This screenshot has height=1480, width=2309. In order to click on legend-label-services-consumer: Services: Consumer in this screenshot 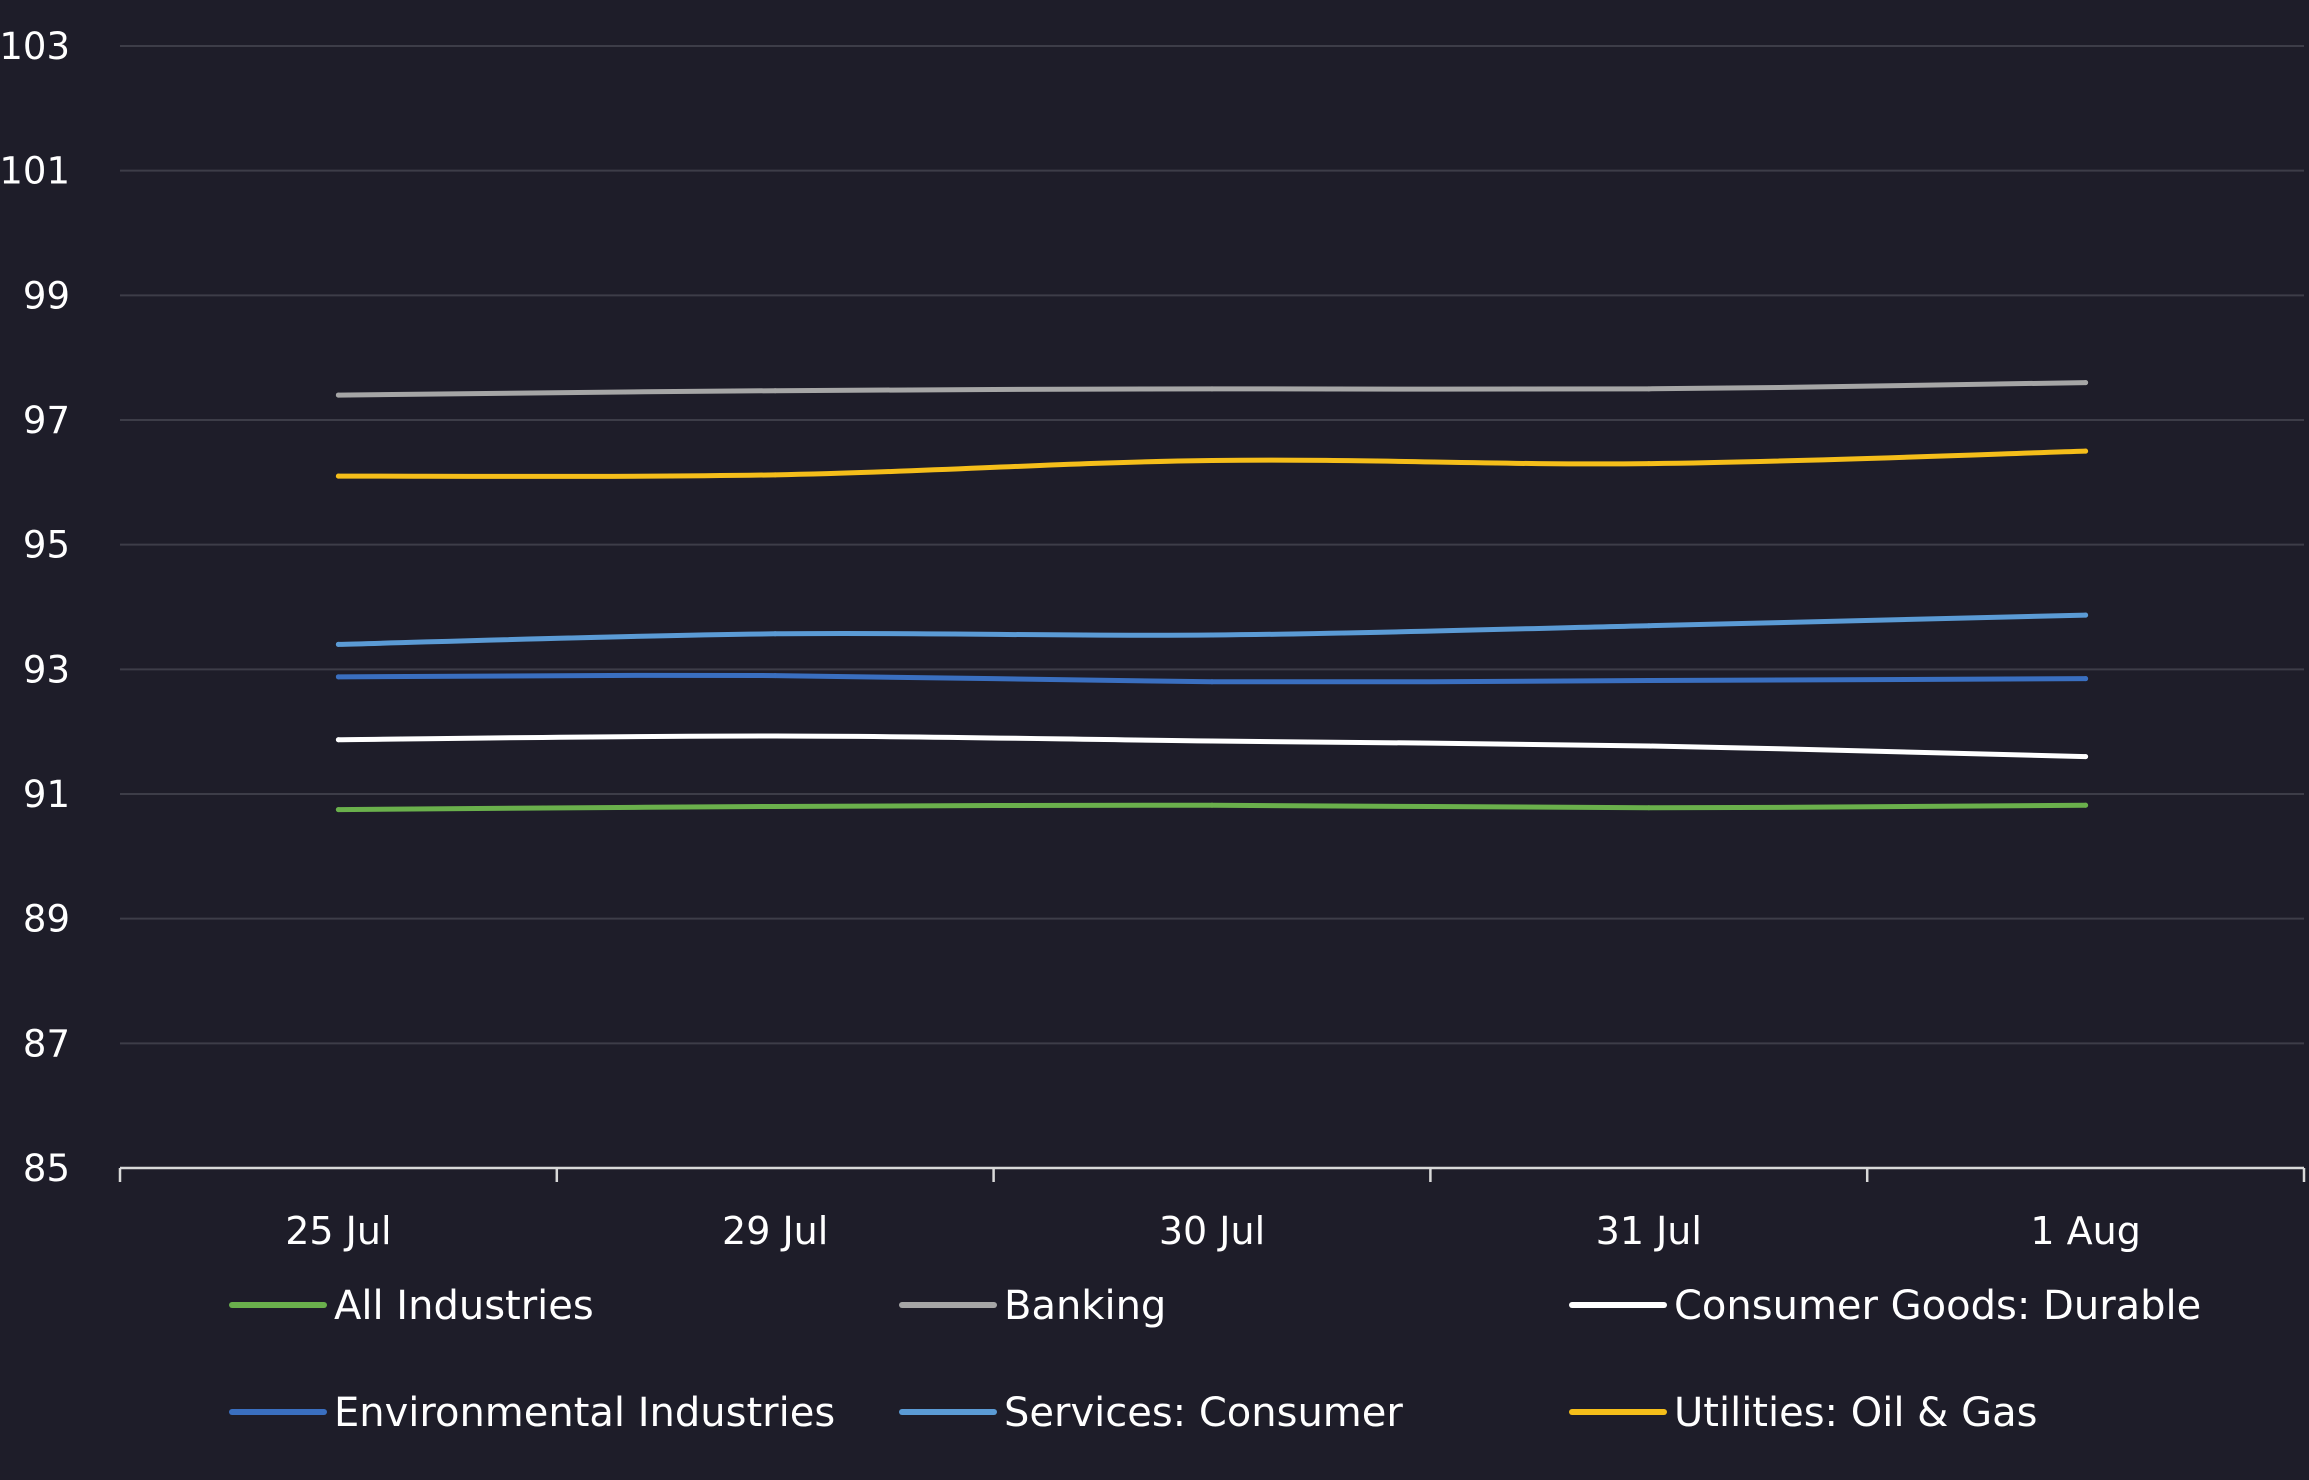, I will do `click(1203, 1413)`.